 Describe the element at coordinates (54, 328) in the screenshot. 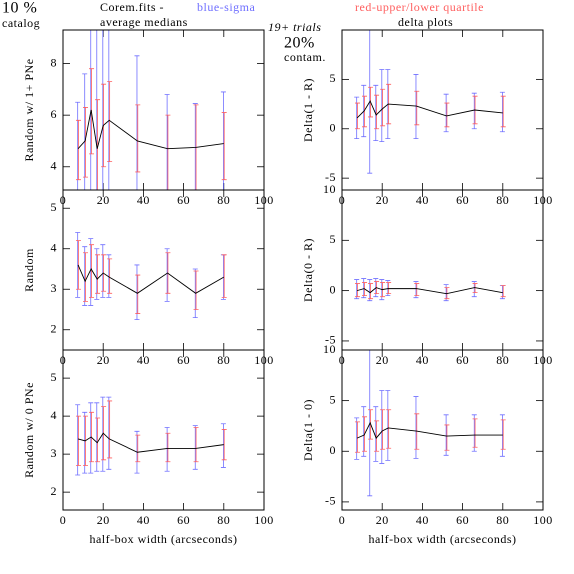

I see `y-tick-label: 2` at that location.